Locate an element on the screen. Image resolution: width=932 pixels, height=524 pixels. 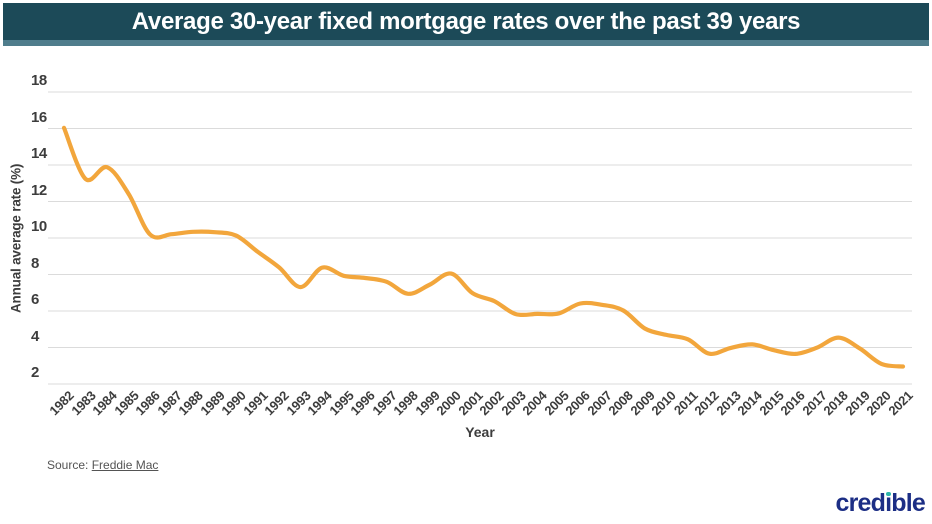
x-axis-title: Year is located at coordinates (480, 432).